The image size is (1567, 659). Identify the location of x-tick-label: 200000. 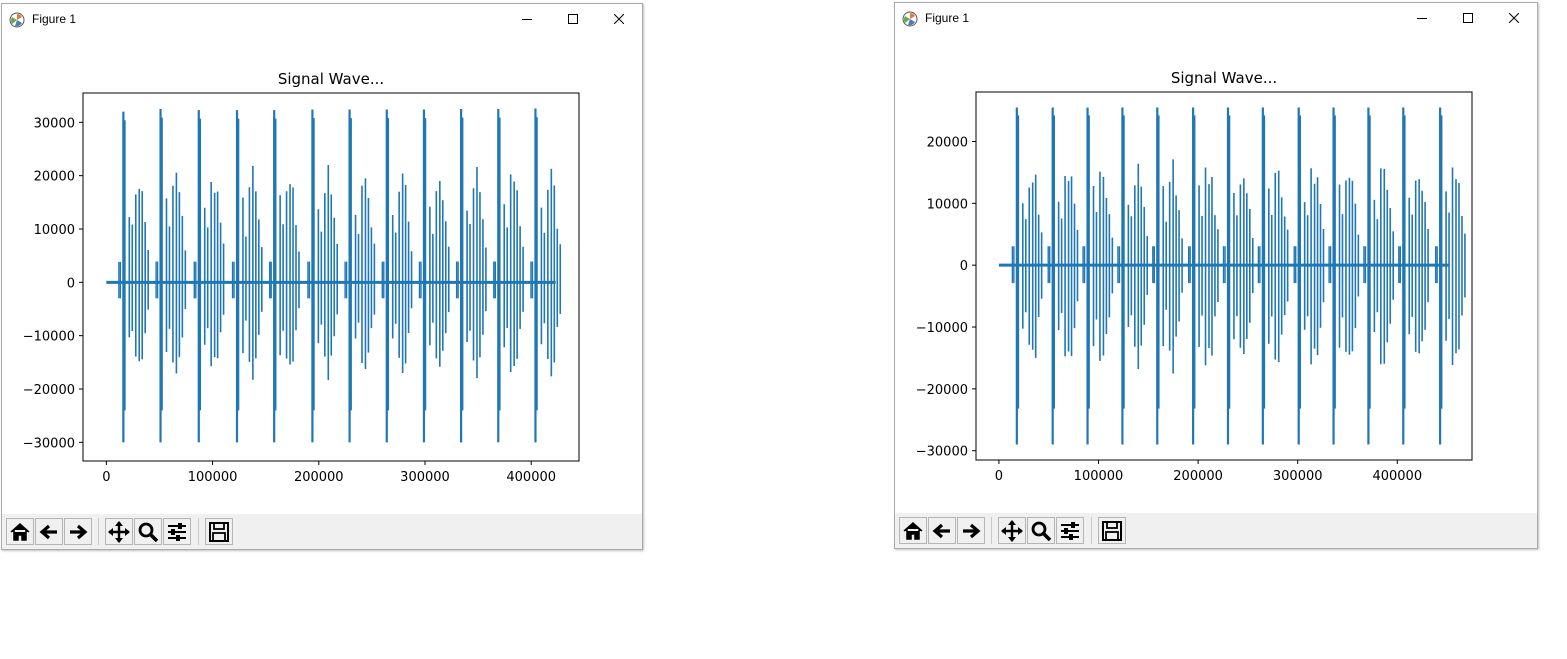
(1198, 476).